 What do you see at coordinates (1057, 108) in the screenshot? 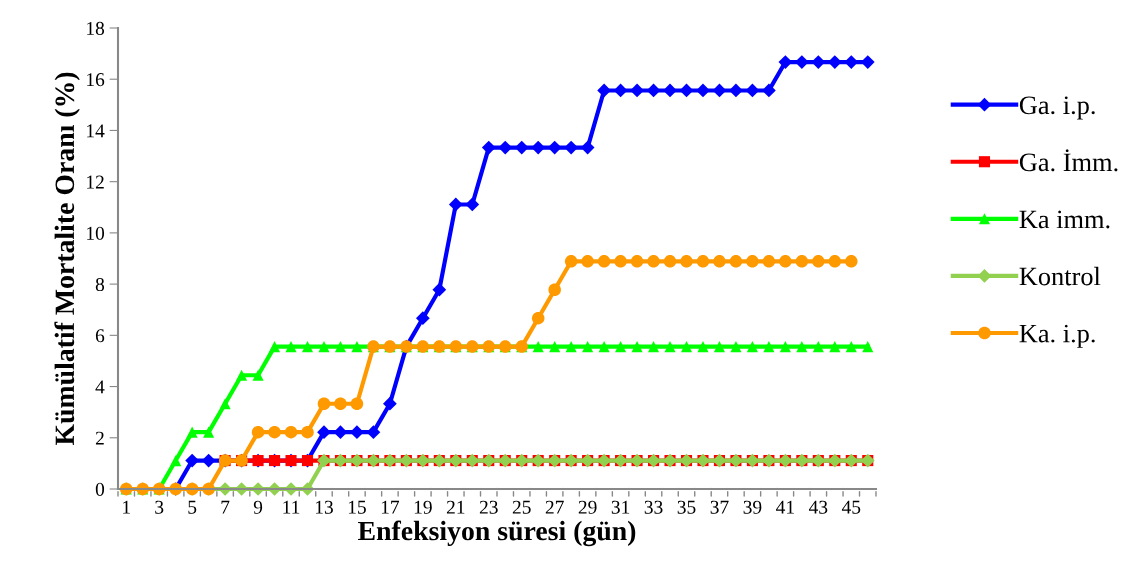
I see `legend-label: Ga. i.p.` at bounding box center [1057, 108].